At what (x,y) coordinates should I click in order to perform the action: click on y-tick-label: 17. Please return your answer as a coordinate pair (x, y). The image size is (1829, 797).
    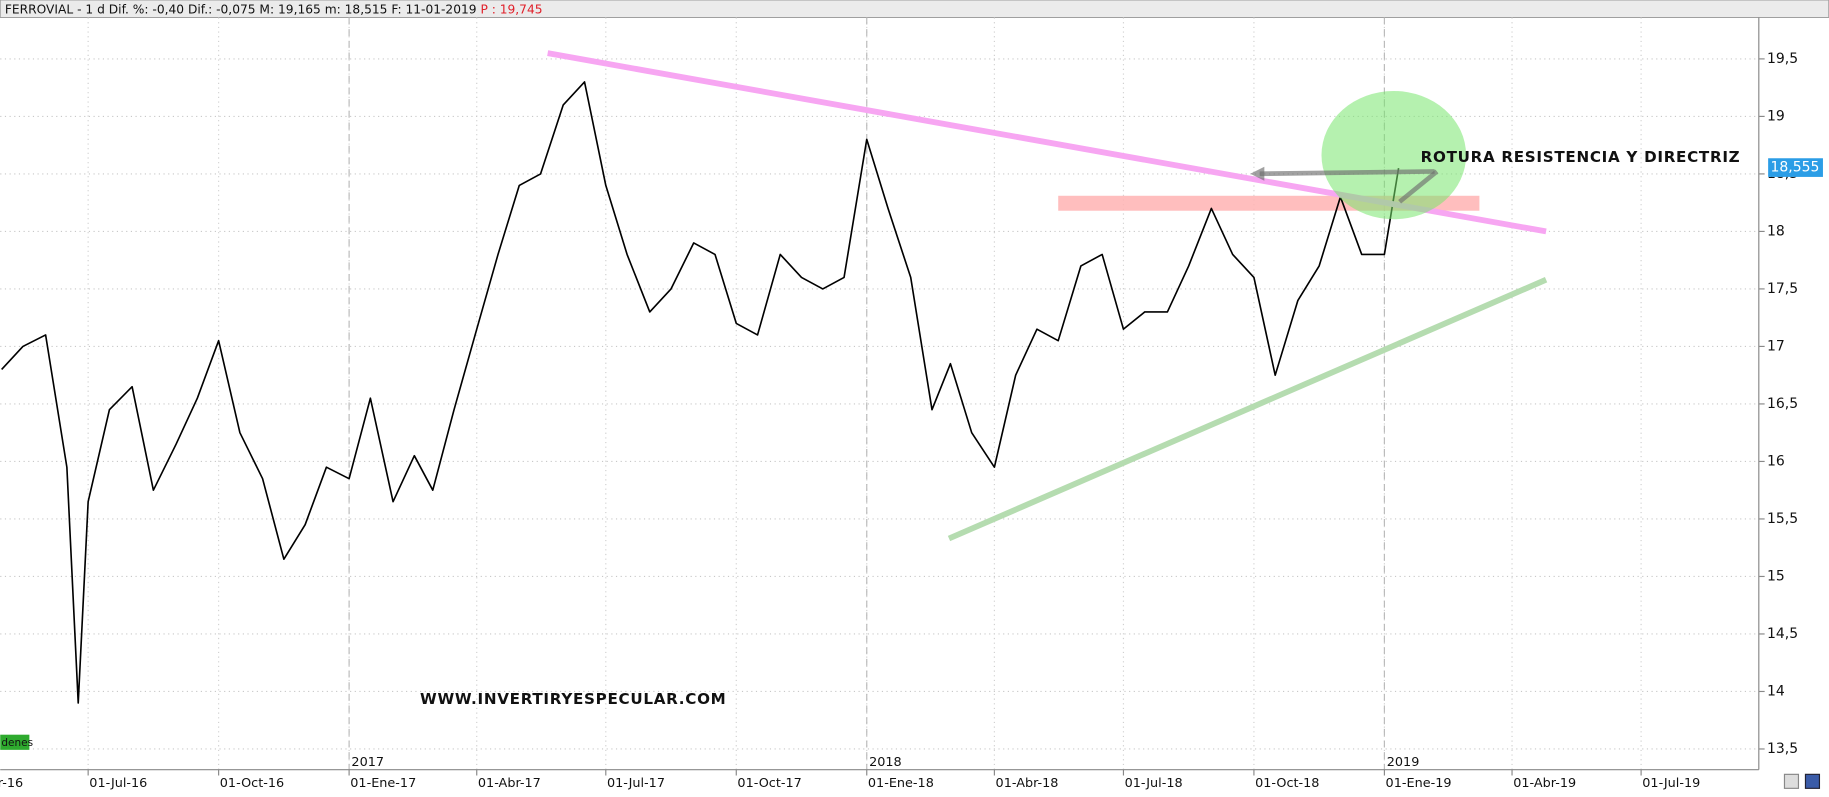
    Looking at the image, I should click on (1776, 346).